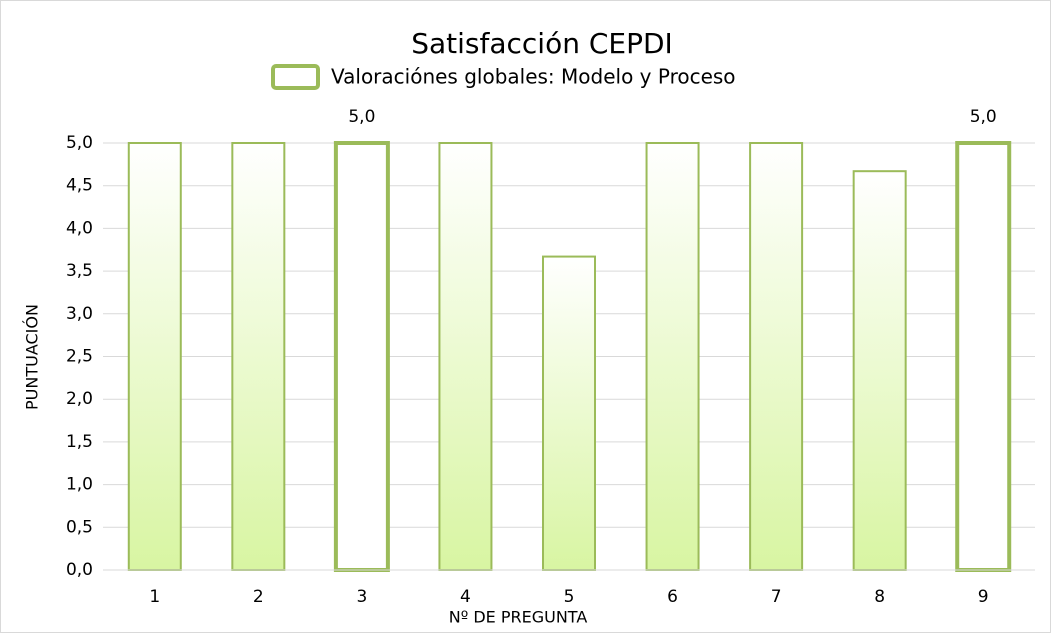  Describe the element at coordinates (465, 597) in the screenshot. I see `x-tick-label: 4` at that location.